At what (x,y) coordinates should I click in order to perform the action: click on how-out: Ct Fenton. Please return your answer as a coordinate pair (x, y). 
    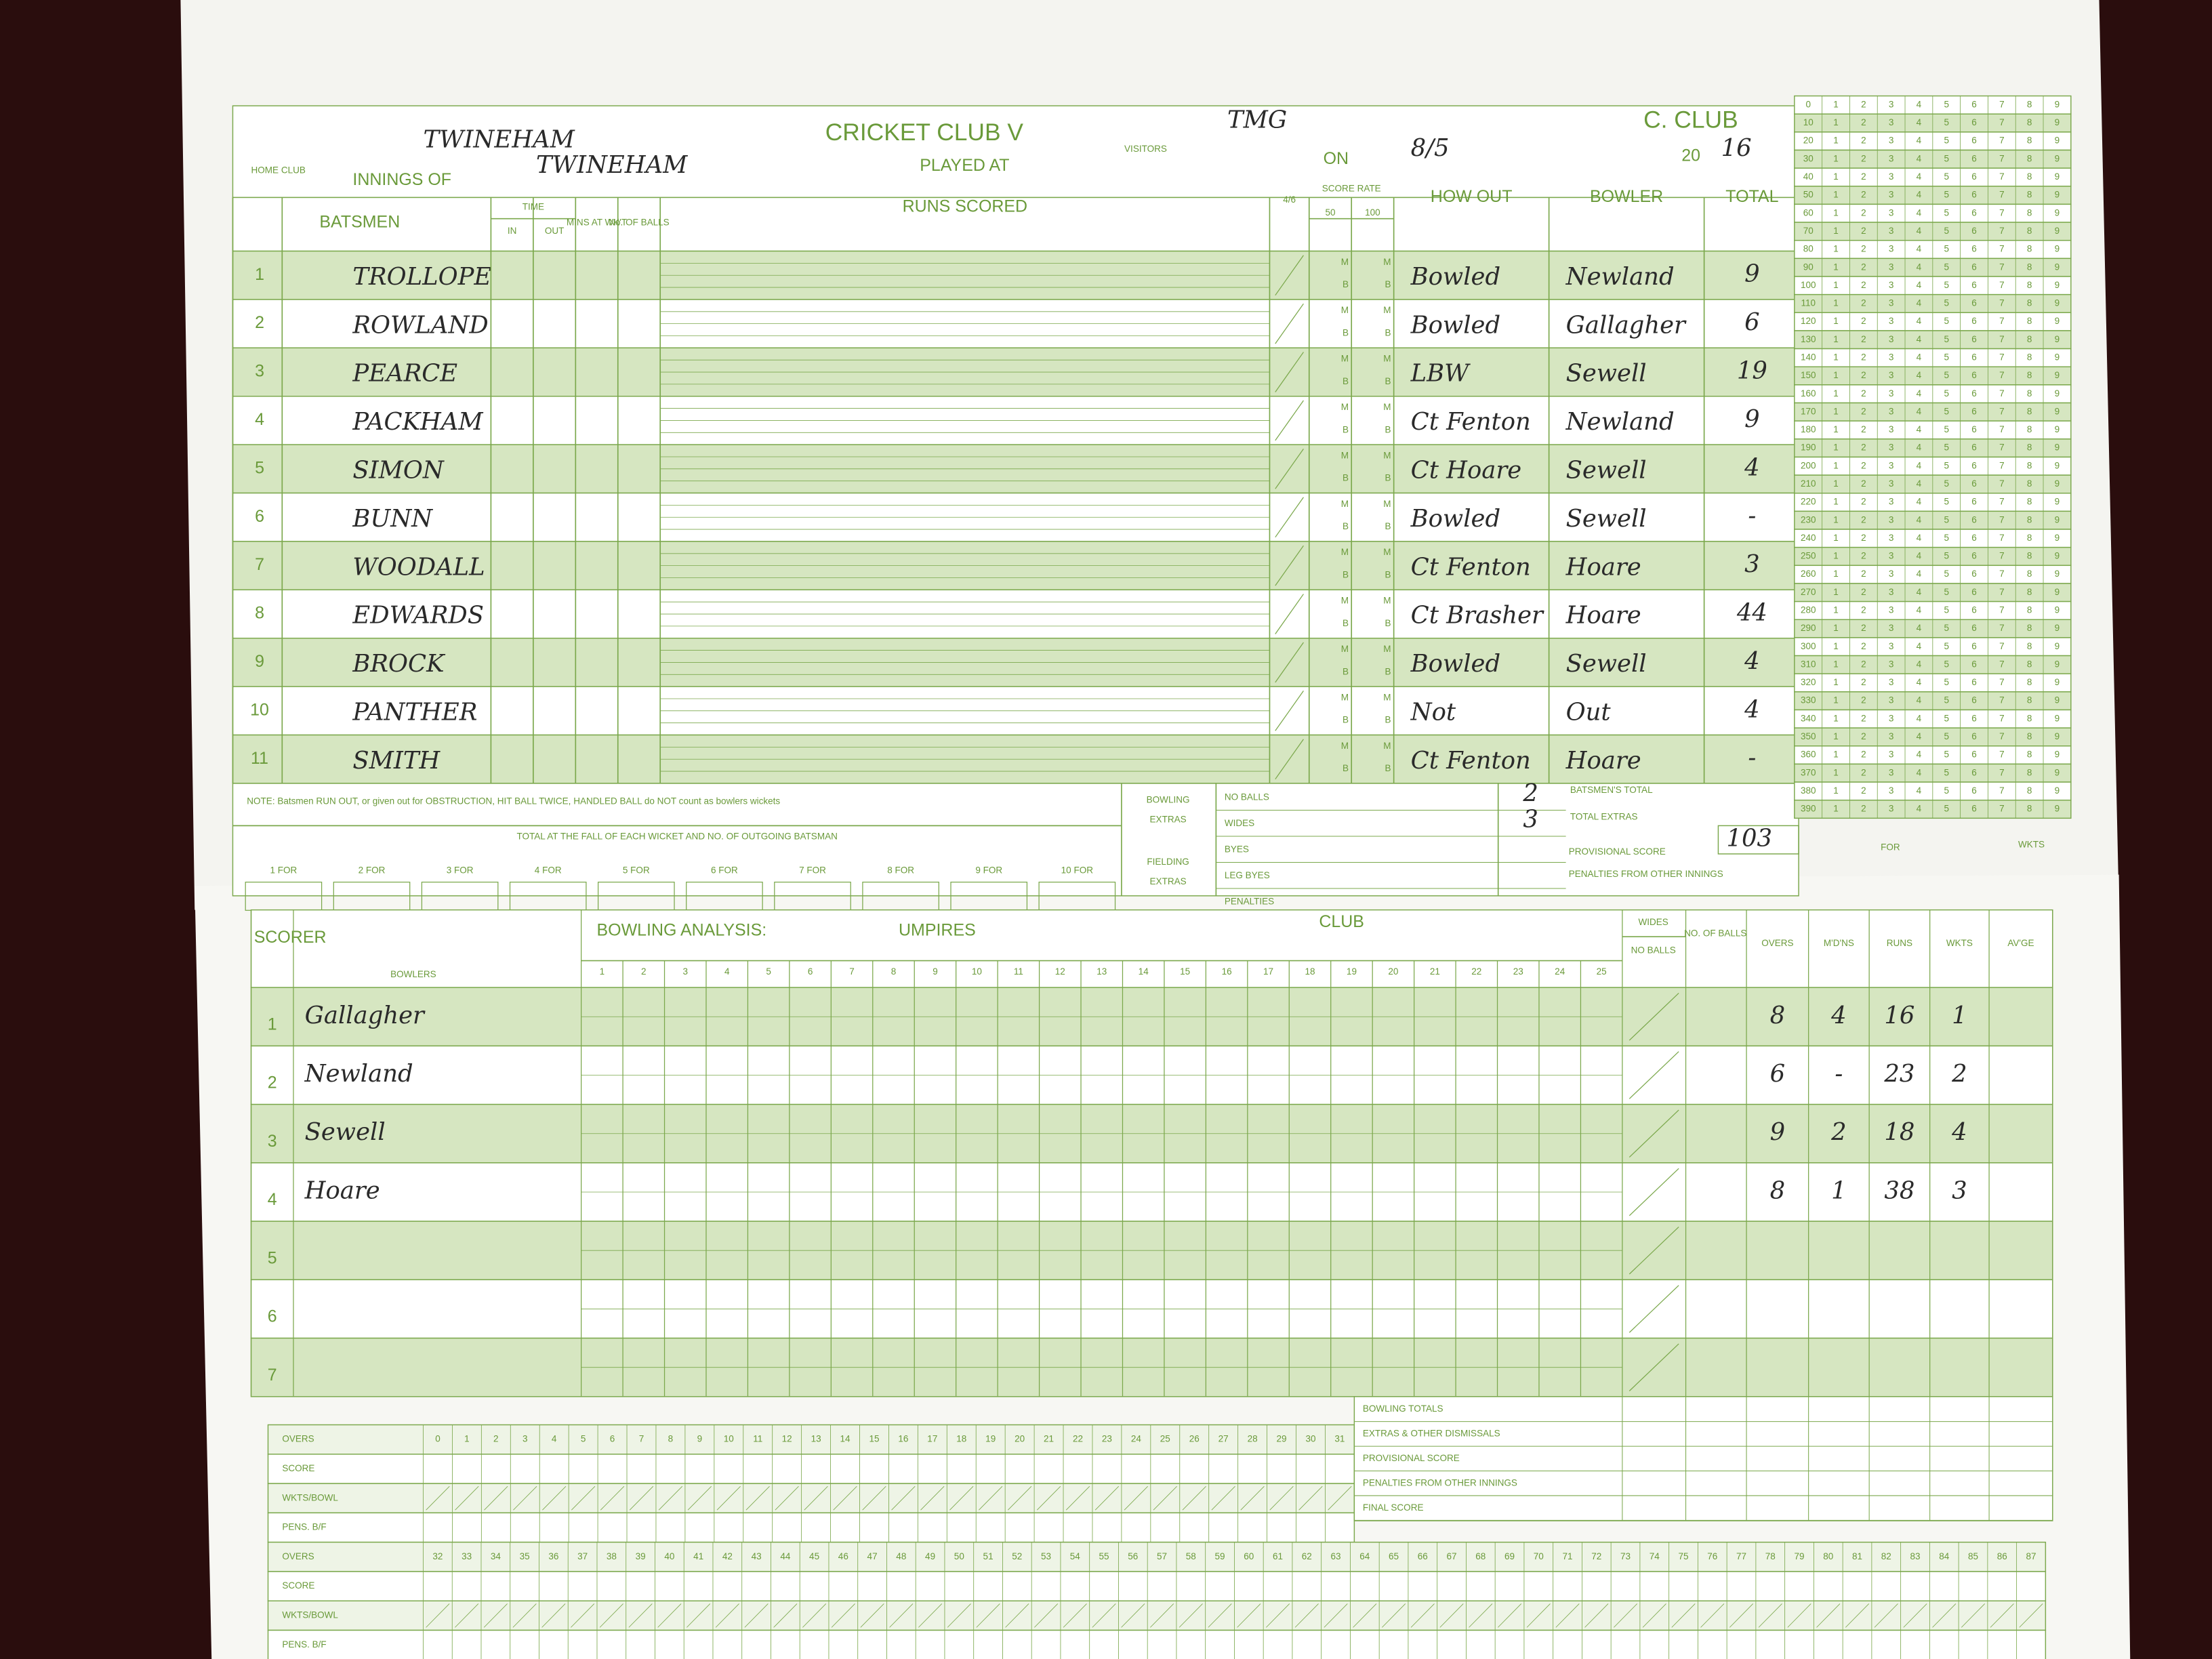
    Looking at the image, I should click on (1471, 761).